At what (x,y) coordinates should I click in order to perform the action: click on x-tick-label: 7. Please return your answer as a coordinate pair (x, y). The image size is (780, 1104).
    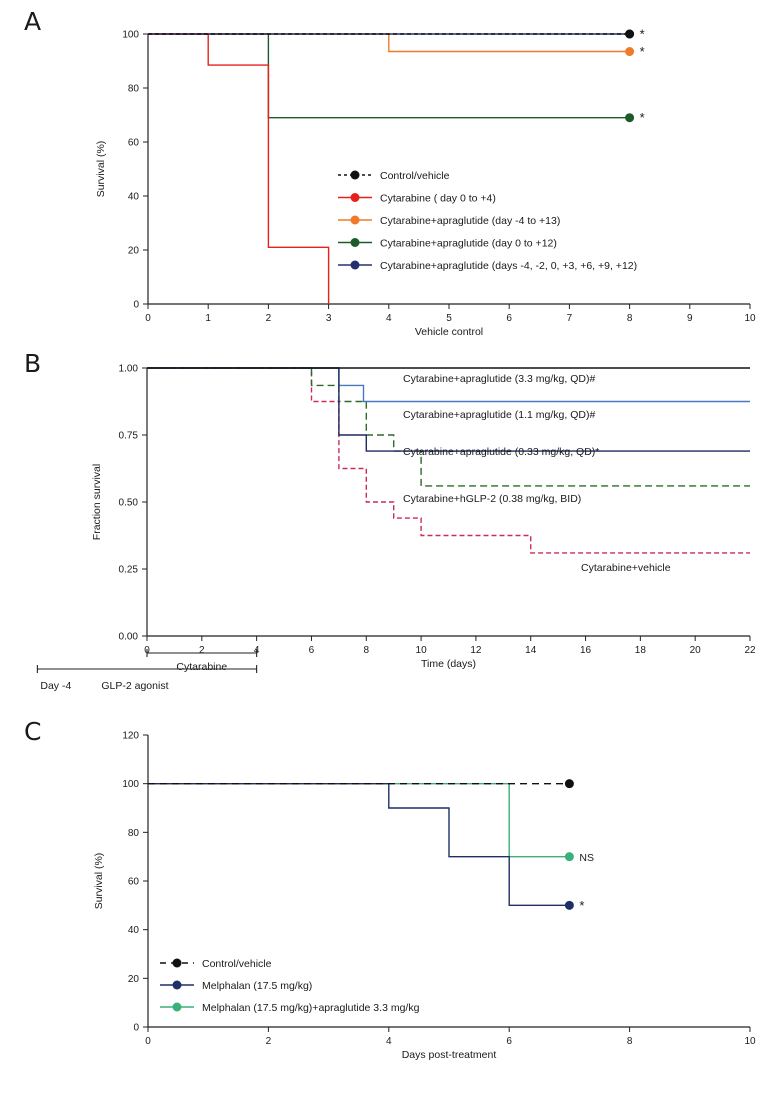
    Looking at the image, I should click on (570, 318).